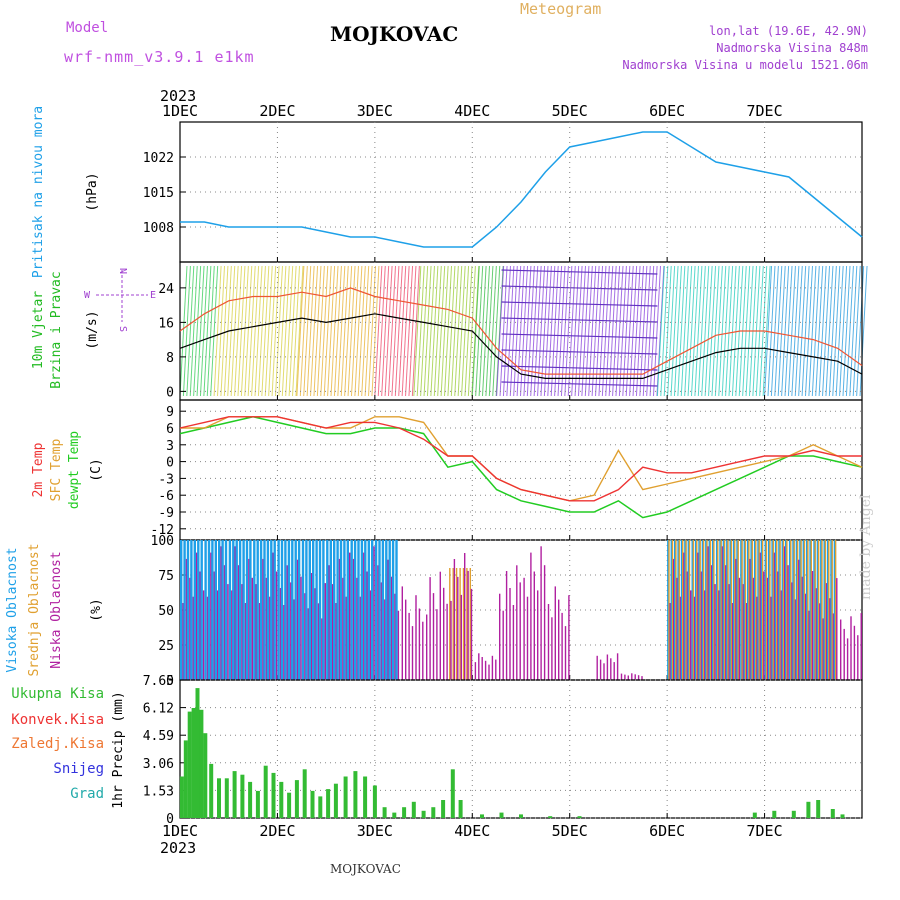 The image size is (900, 900). What do you see at coordinates (472, 111) in the screenshot?
I see `x-tick-top-label: 4DEC` at bounding box center [472, 111].